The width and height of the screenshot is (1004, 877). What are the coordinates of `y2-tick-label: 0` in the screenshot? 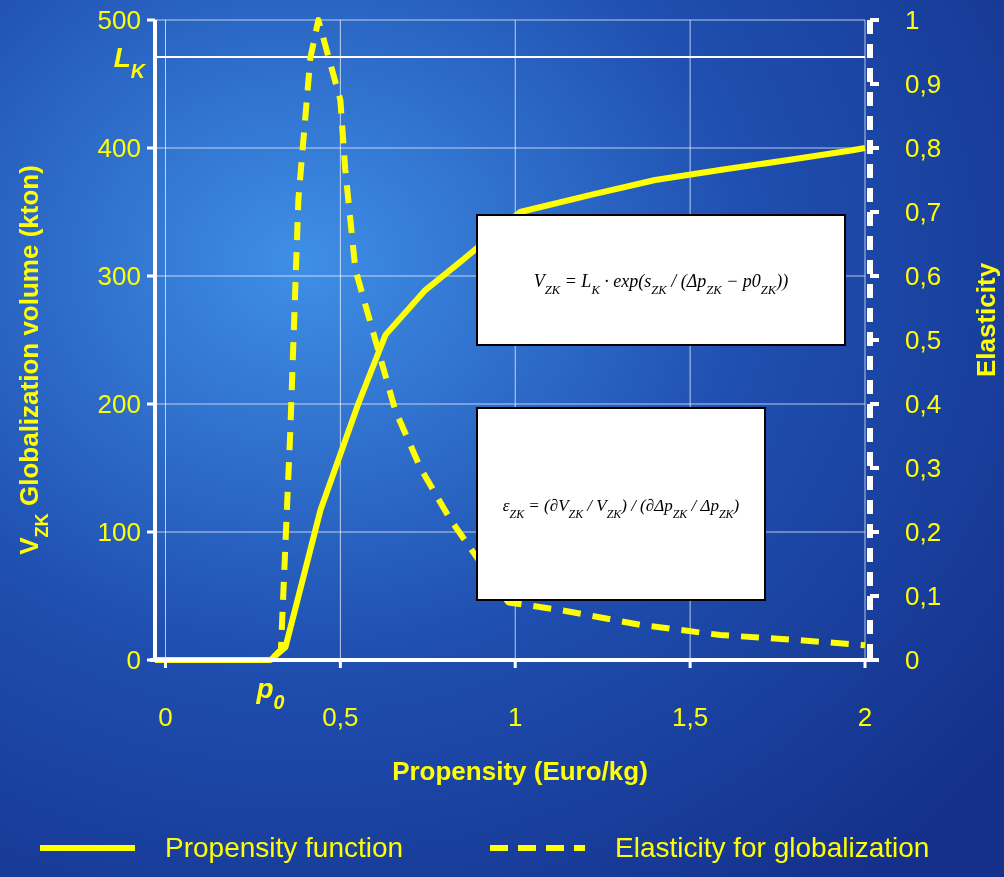 It's located at (912, 660).